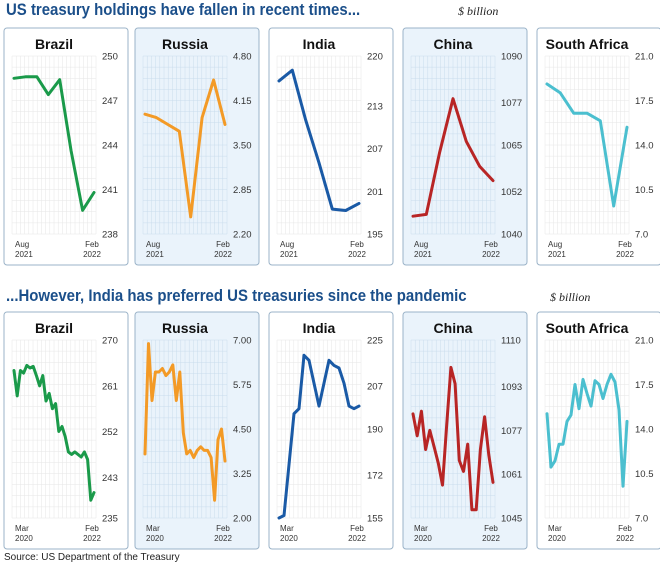 Image resolution: width=660 pixels, height=567 pixels. I want to click on chart-panel-top-china: China 1090 1077 1065 1052 1040 Aug 2021 Feb 2022, so click(465, 146).